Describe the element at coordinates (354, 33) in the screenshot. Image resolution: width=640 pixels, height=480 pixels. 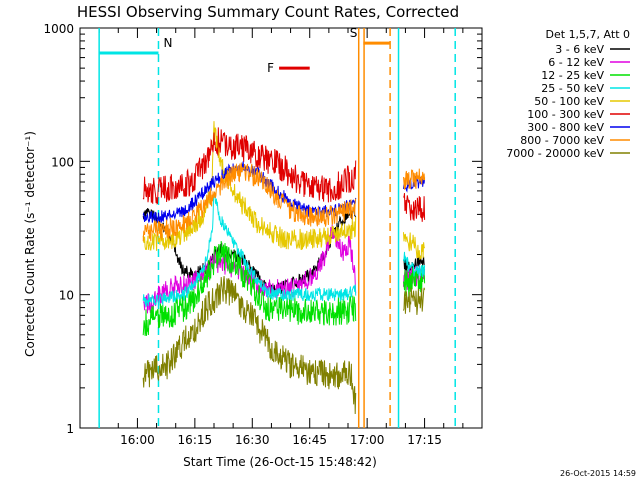
I see `flag-label: S` at that location.